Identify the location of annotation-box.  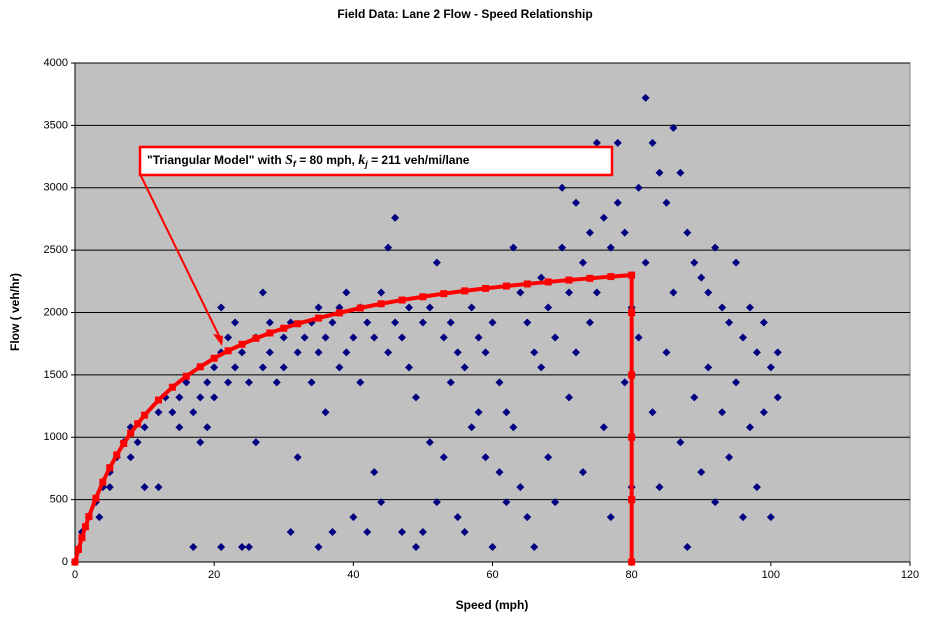
(376, 161).